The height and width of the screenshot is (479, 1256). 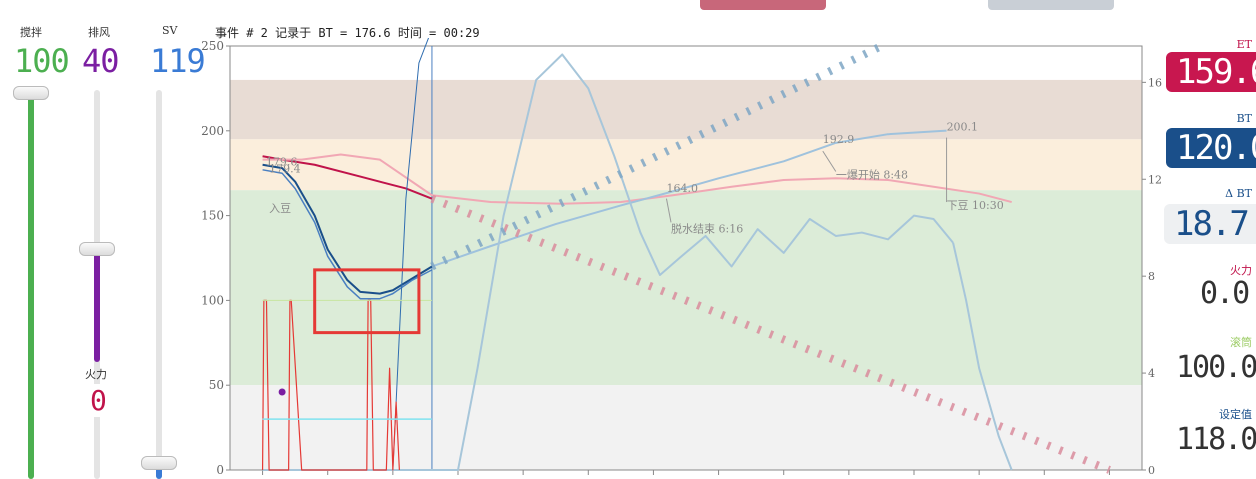 What do you see at coordinates (212, 131) in the screenshot?
I see `y-tick-label-200: 200` at bounding box center [212, 131].